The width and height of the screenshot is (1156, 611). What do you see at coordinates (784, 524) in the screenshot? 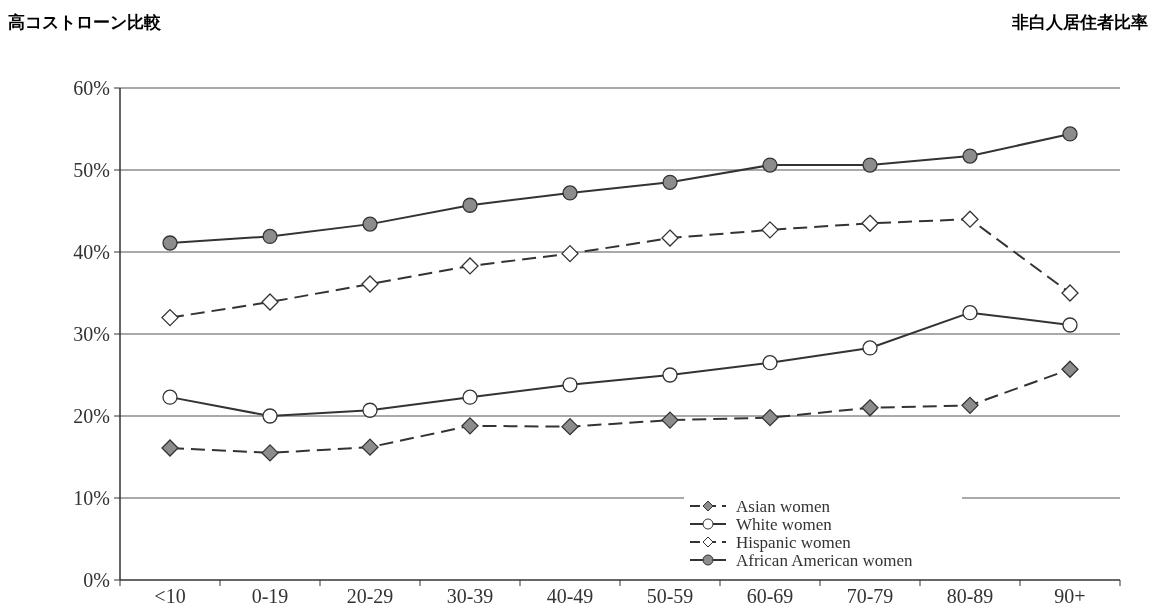
I see `legend-label: White women` at bounding box center [784, 524].